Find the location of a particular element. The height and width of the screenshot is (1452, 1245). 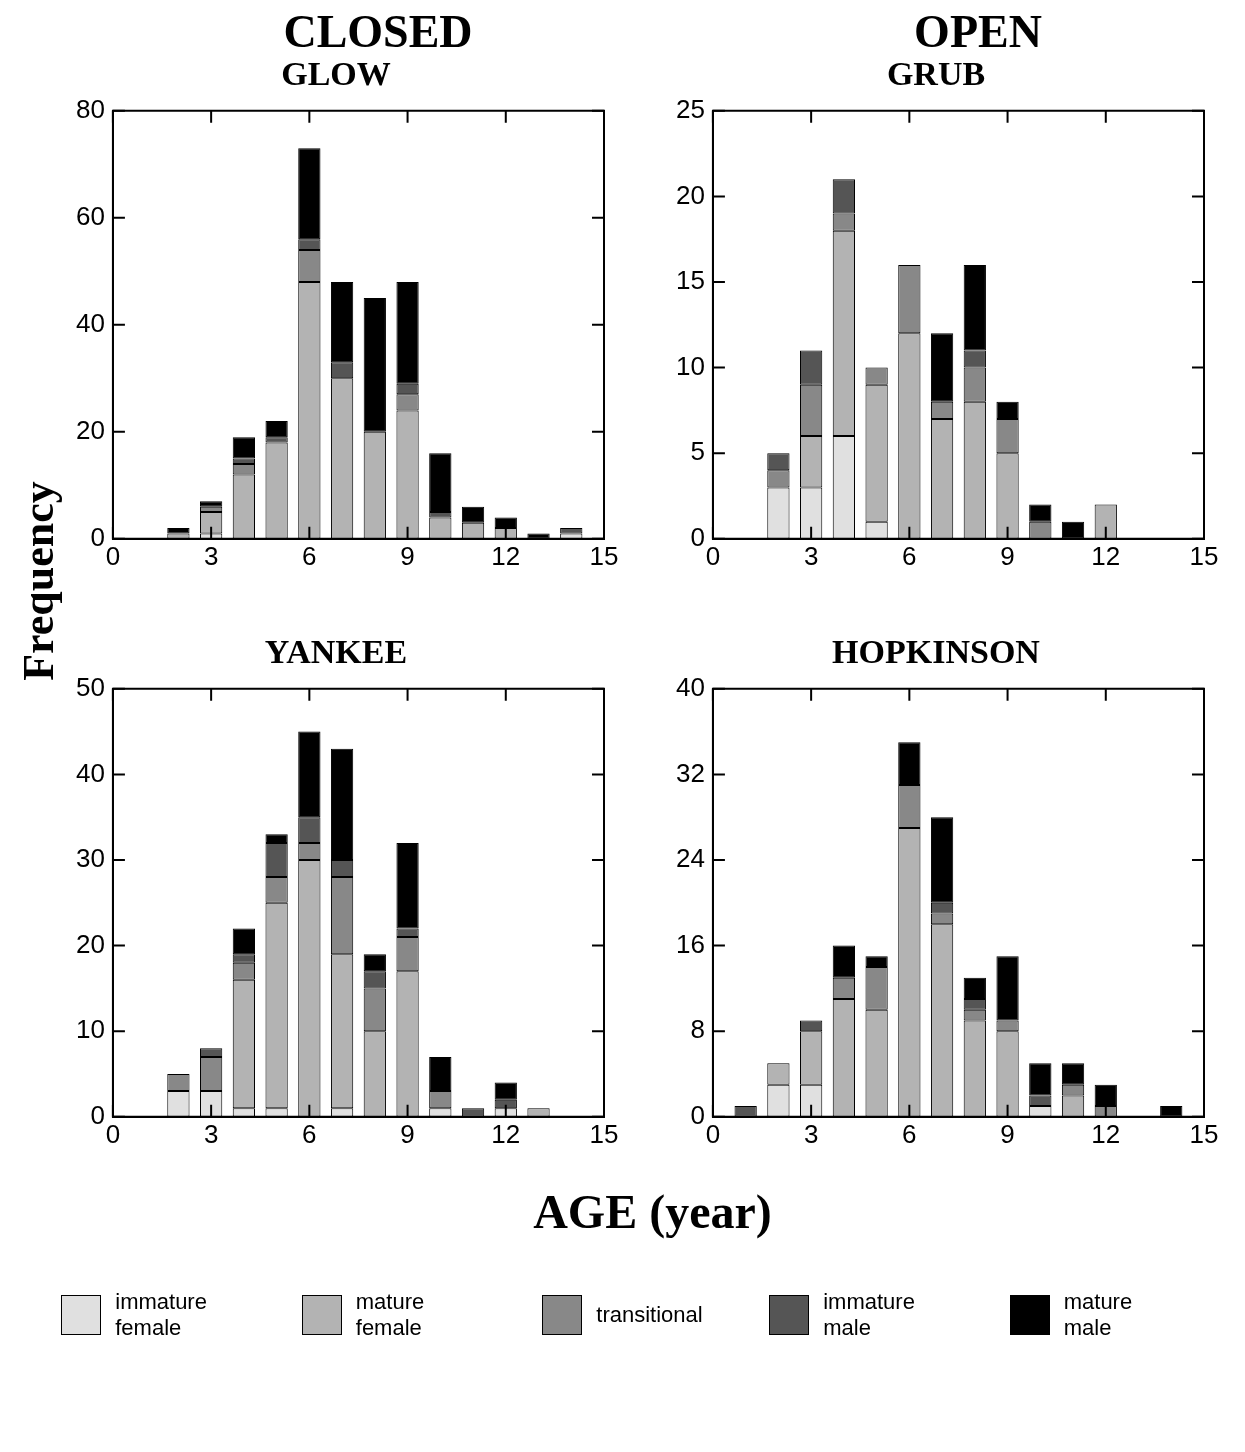

chart-title: HOPKINSON is located at coordinates (936, 652).